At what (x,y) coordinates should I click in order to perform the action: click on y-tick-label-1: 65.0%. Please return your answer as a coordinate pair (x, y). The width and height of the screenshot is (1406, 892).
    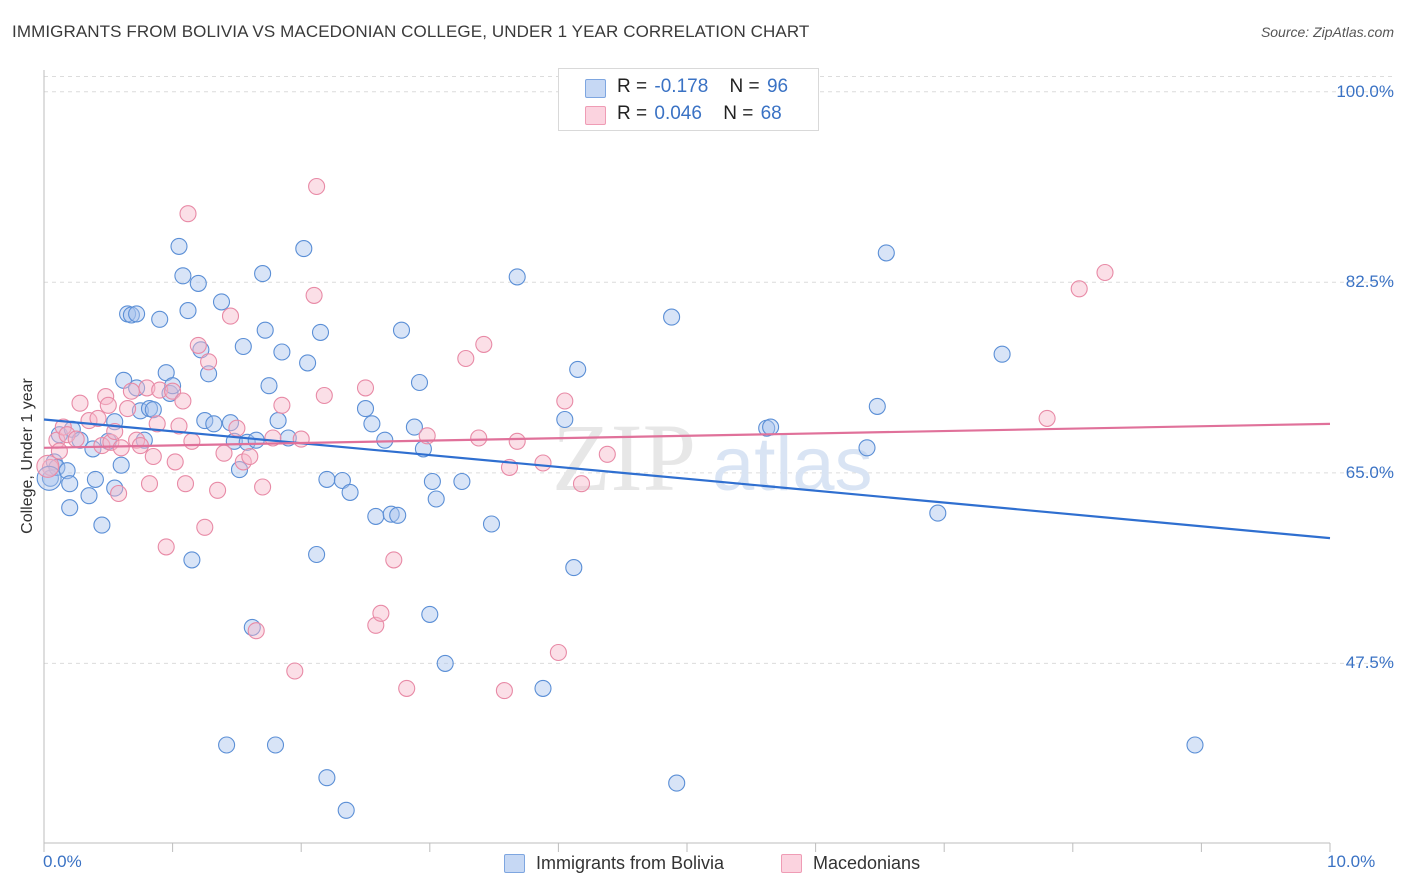
    Looking at the image, I should click on (1369, 472).